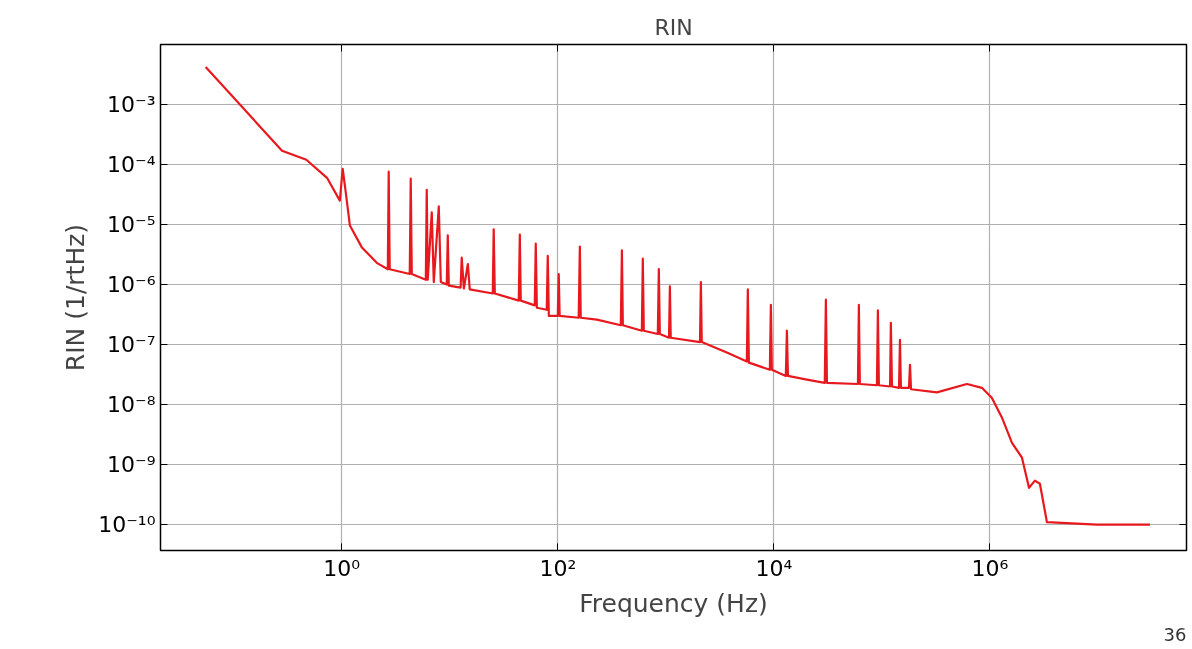  Describe the element at coordinates (131, 165) in the screenshot. I see `y-tick-label: 10⁻⁴` at that location.